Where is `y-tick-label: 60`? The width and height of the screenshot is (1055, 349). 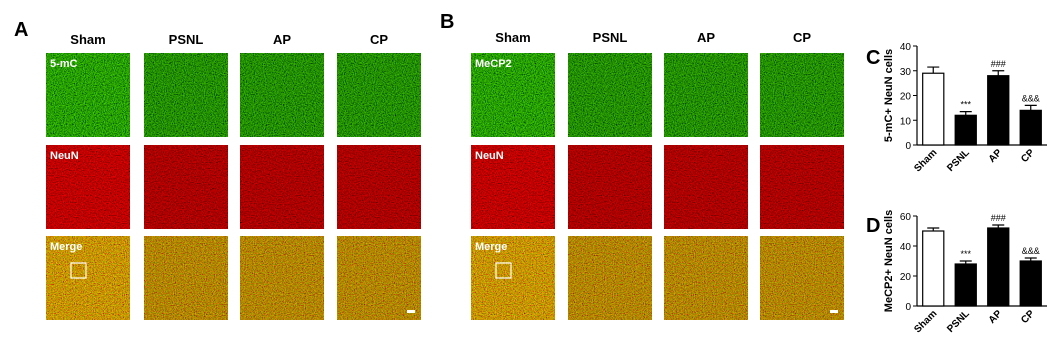 y-tick-label: 60 is located at coordinates (906, 217).